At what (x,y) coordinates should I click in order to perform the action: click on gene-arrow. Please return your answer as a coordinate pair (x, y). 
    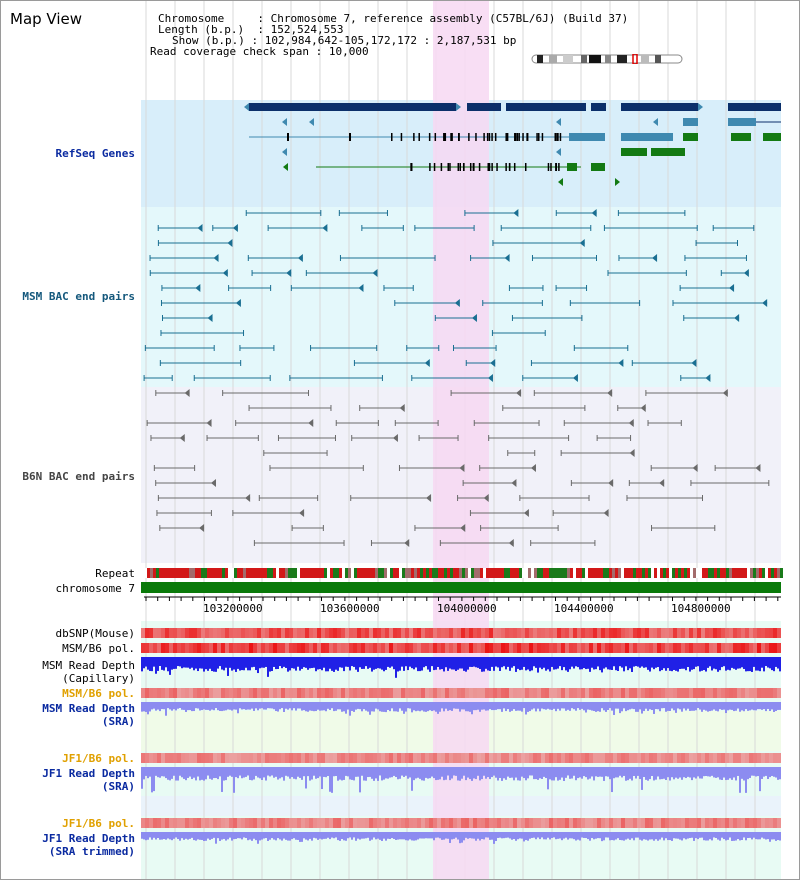
    Looking at the image, I should click on (284, 122).